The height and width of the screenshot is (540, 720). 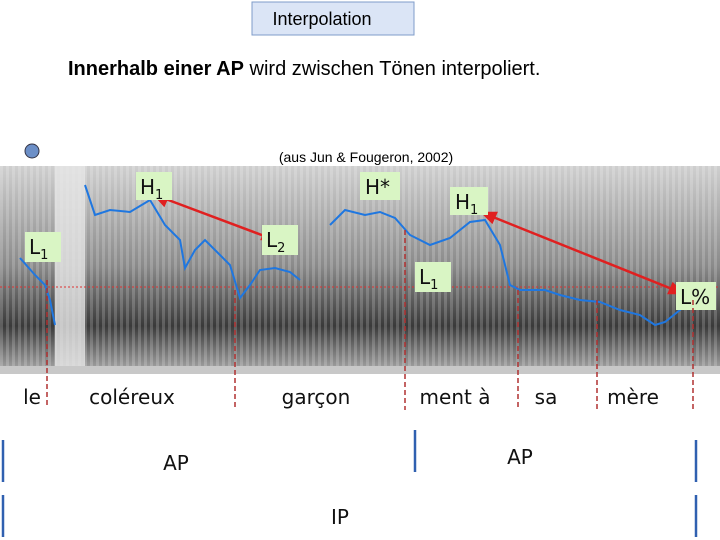 What do you see at coordinates (546, 397) in the screenshot?
I see `word: sa` at bounding box center [546, 397].